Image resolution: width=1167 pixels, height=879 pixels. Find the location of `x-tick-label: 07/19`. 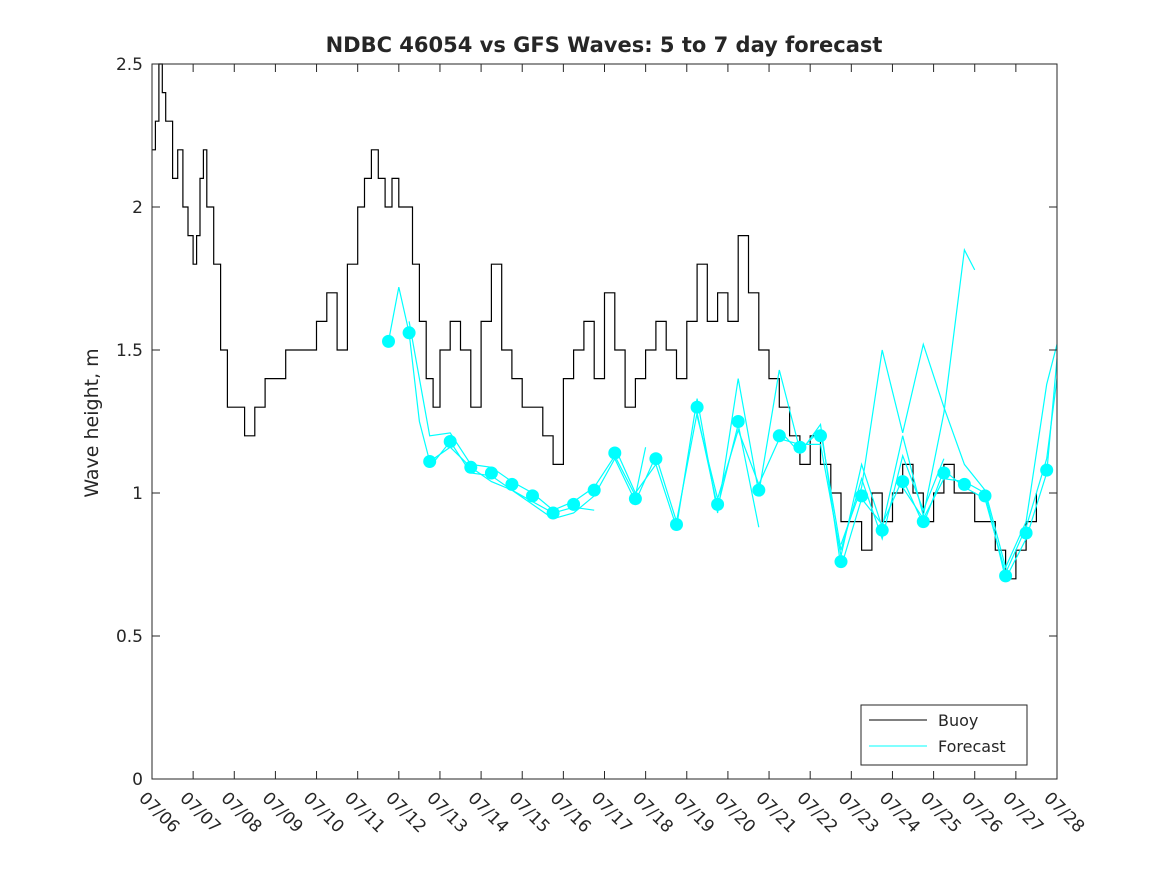

x-tick-label: 07/19 is located at coordinates (693, 812).